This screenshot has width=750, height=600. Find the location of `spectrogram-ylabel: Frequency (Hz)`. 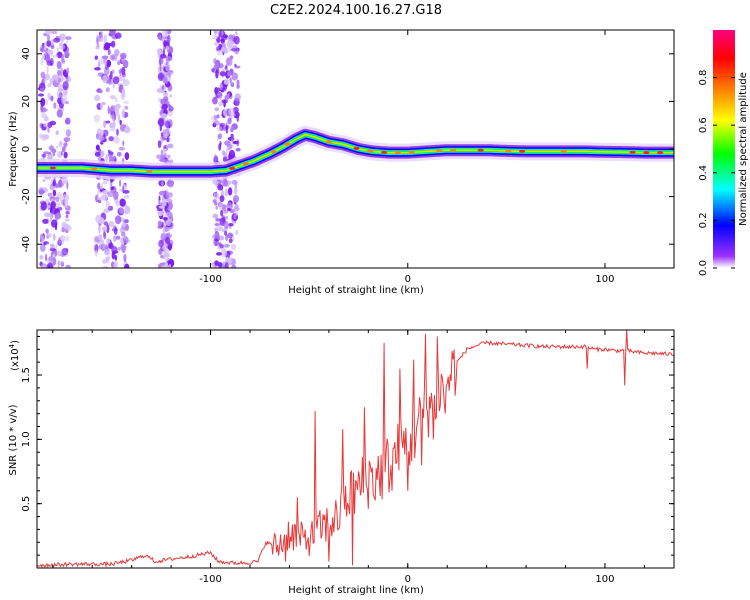

spectrogram-ylabel: Frequency (Hz) is located at coordinates (13, 149).